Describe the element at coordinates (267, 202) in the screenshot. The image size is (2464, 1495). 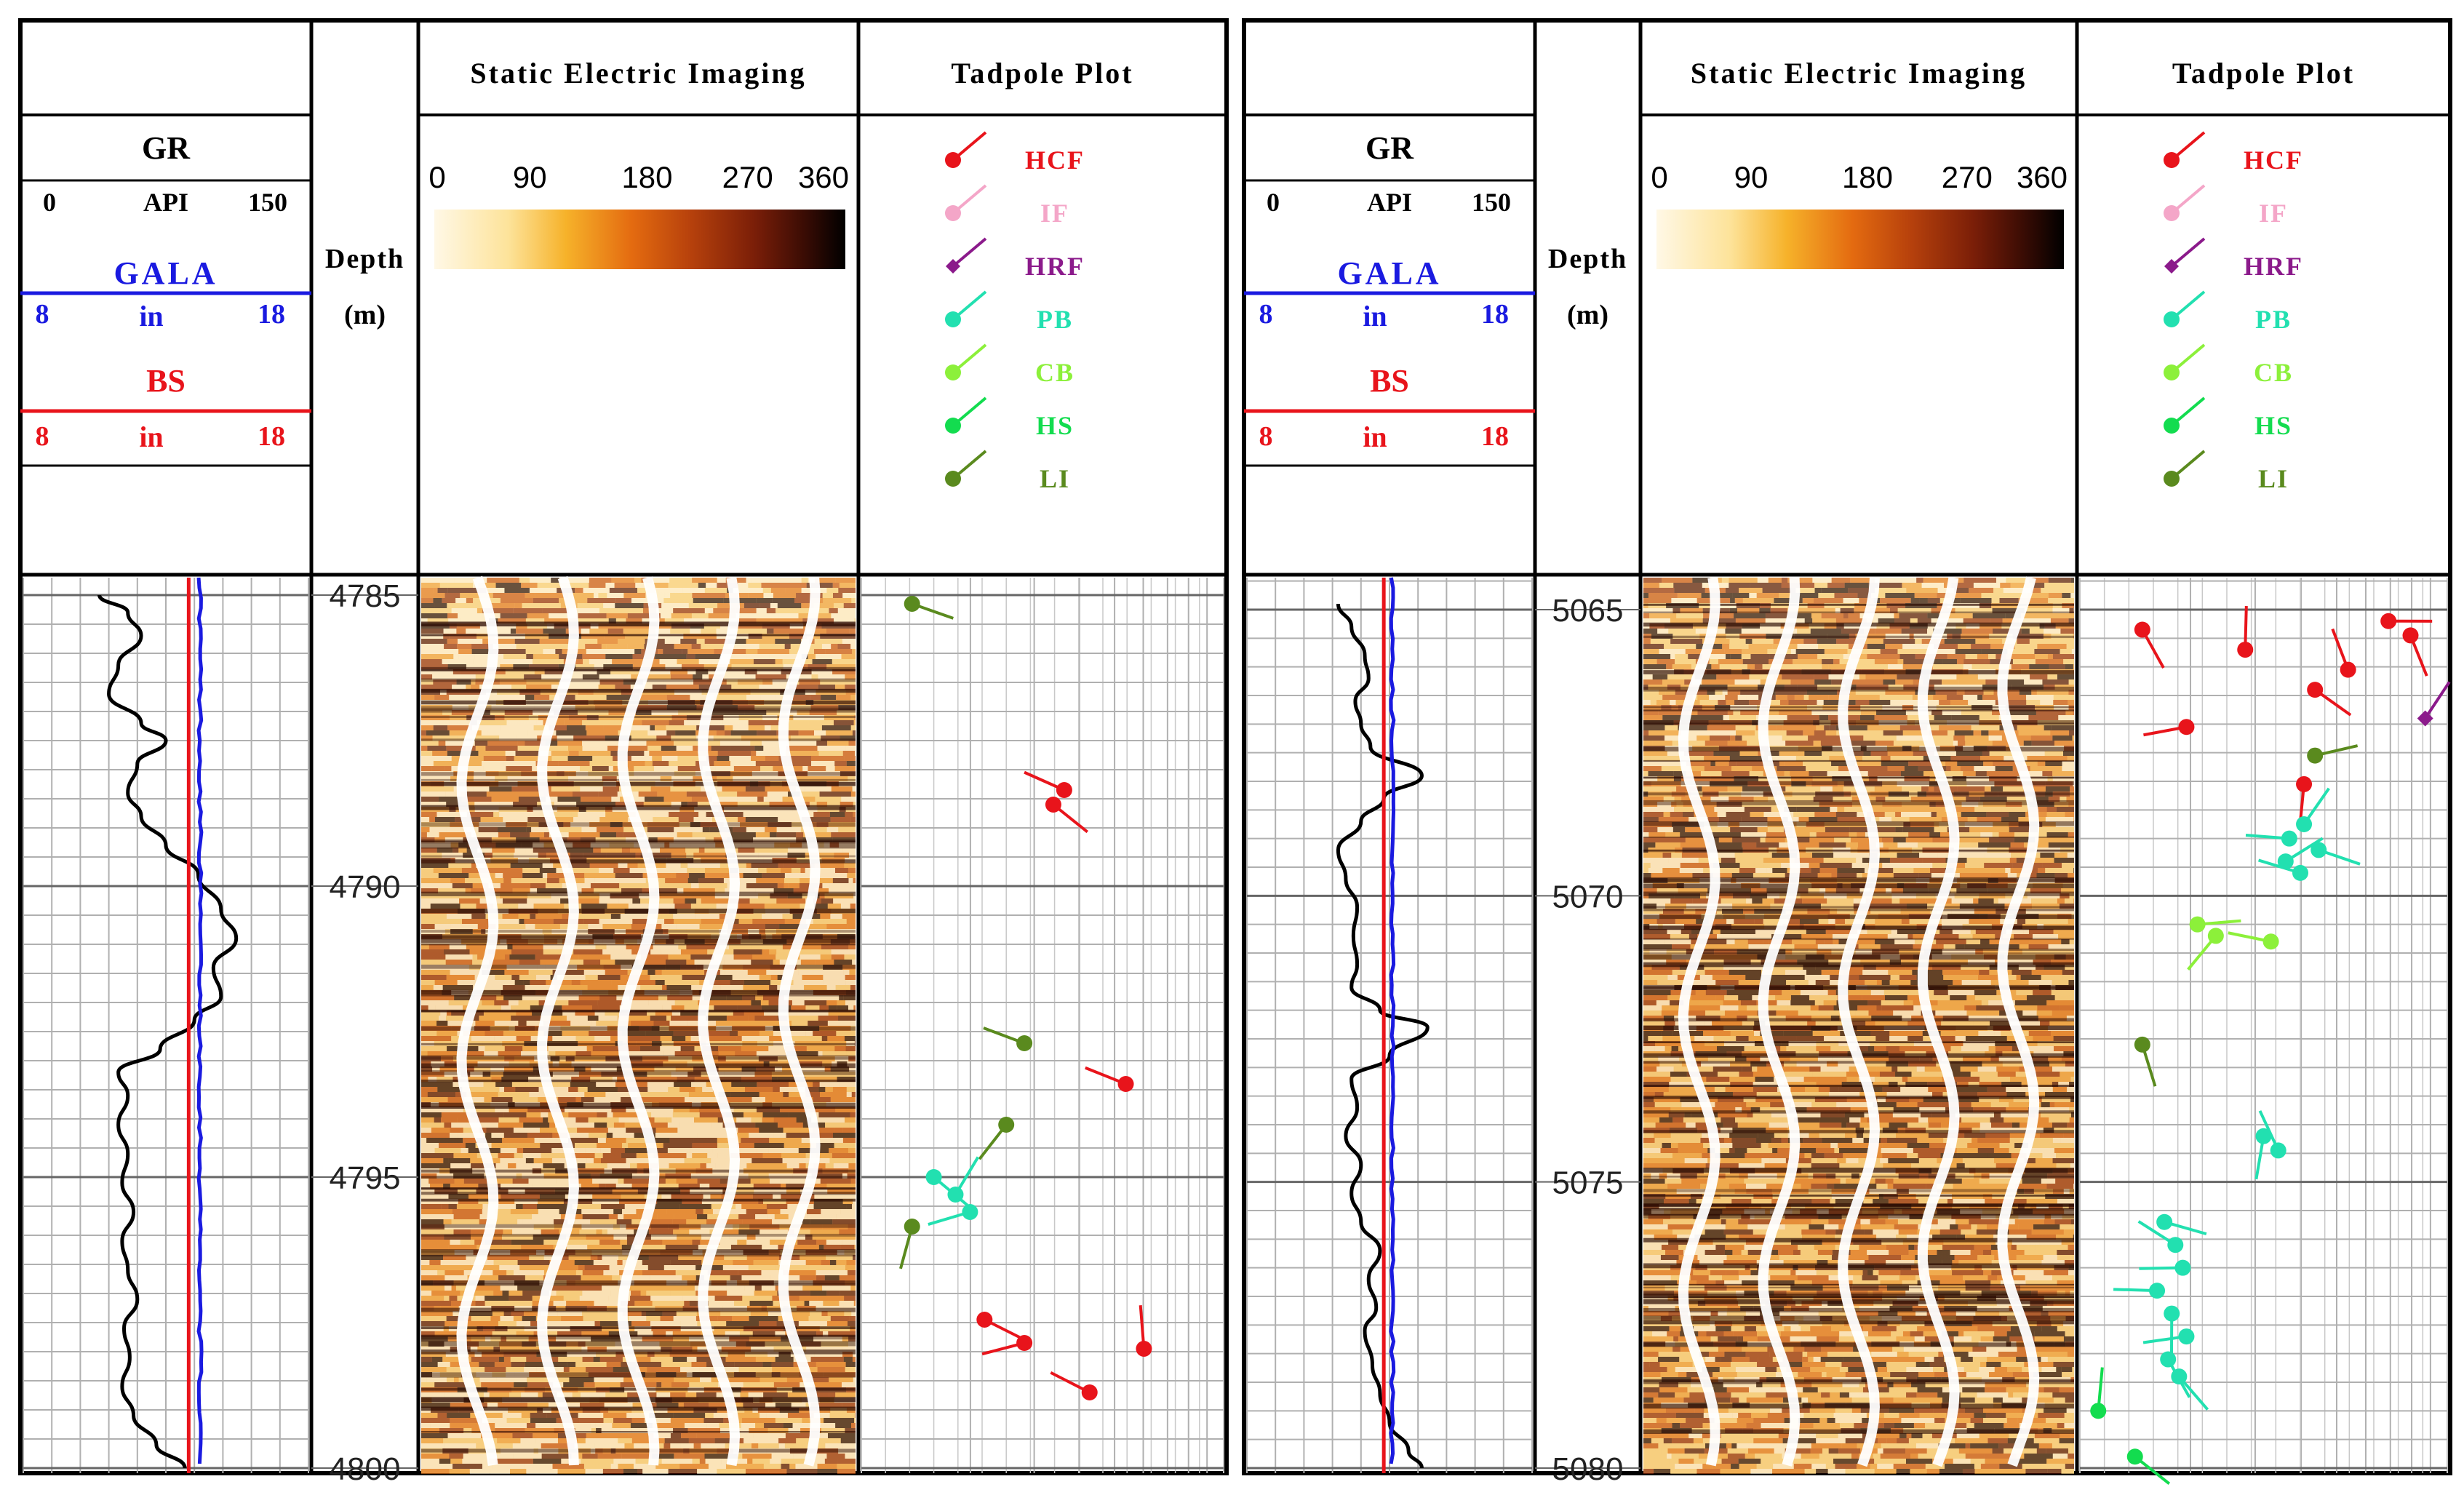
I see `gr-scale-max: 150` at that location.